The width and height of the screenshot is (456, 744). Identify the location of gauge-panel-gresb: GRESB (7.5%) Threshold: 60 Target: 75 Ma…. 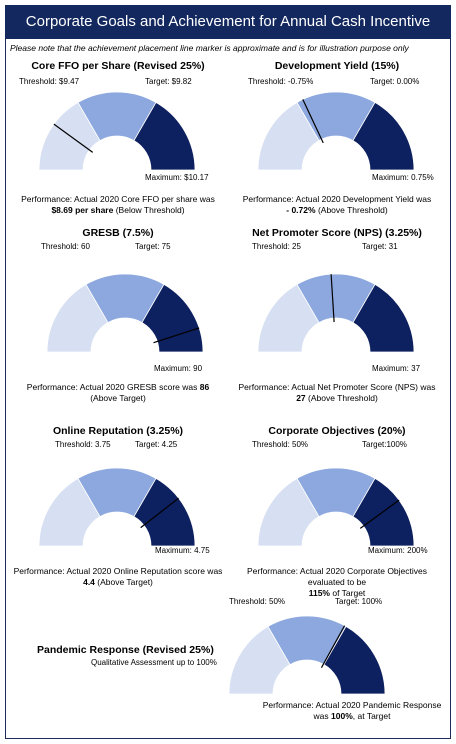
(118, 313).